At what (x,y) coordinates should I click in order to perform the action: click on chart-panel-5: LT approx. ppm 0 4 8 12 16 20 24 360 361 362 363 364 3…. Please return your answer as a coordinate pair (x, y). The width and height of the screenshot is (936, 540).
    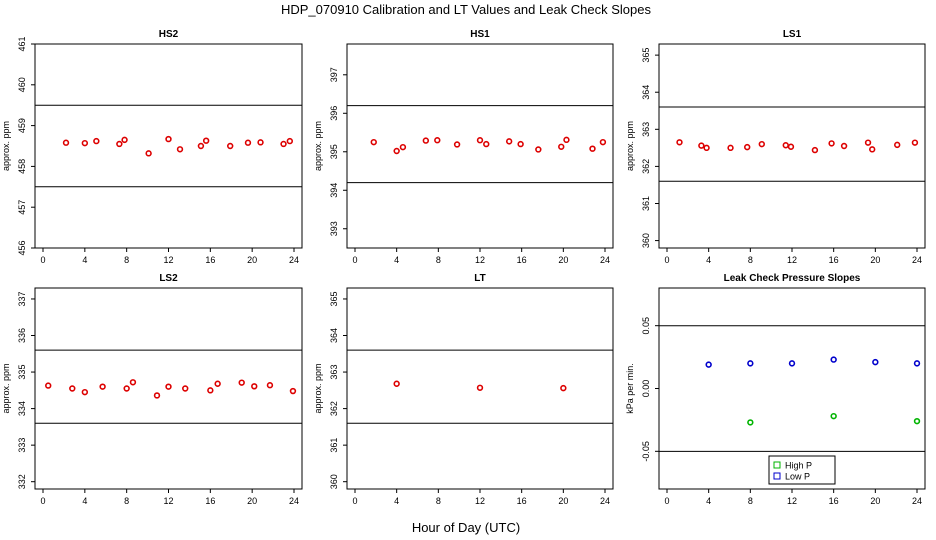
    Looking at the image, I should click on (463, 389).